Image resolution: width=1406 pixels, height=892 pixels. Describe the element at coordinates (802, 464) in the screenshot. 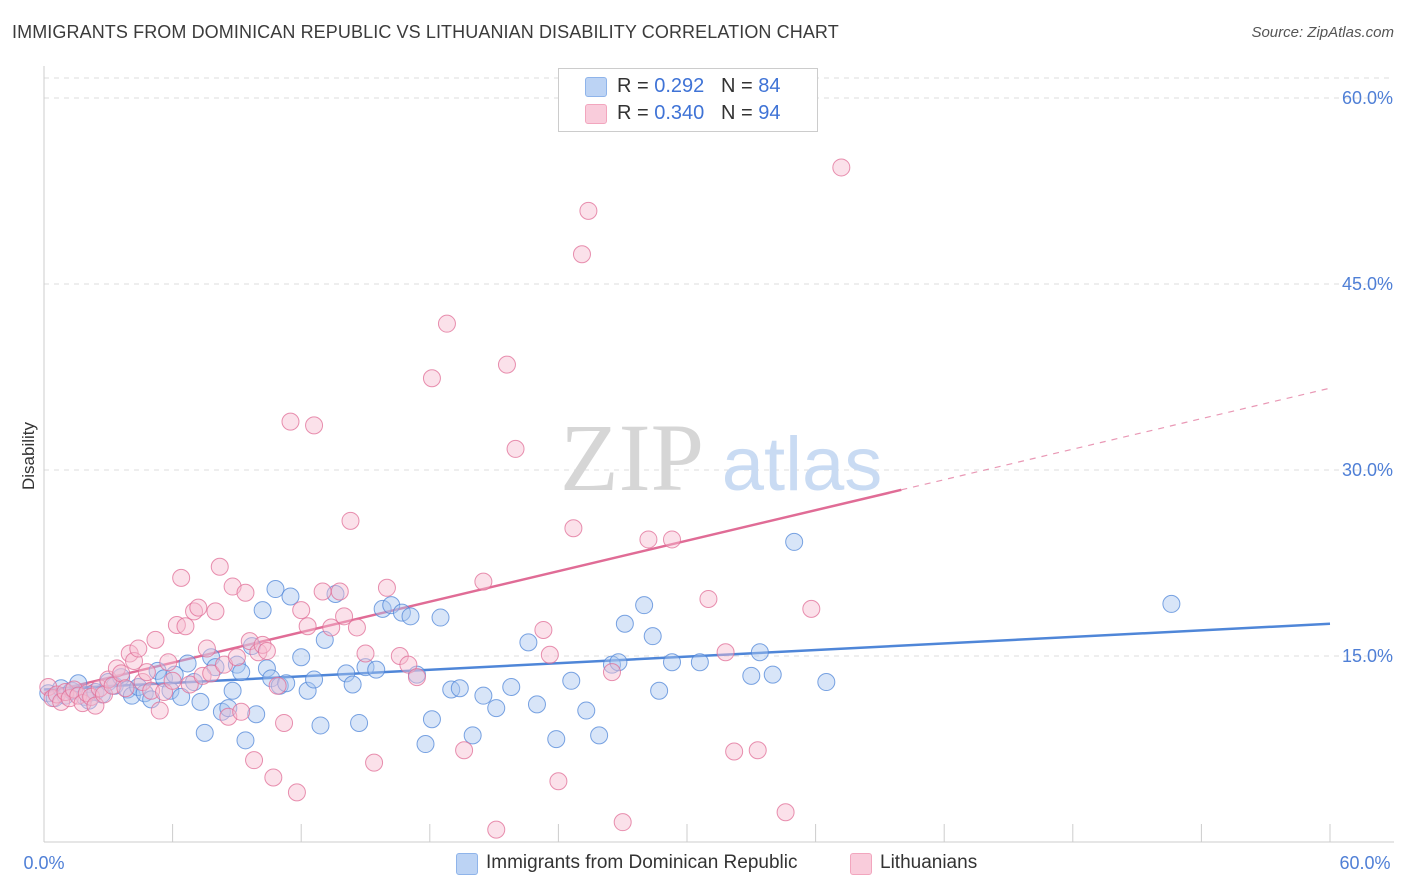

I see `watermark-atlas: atlas` at that location.